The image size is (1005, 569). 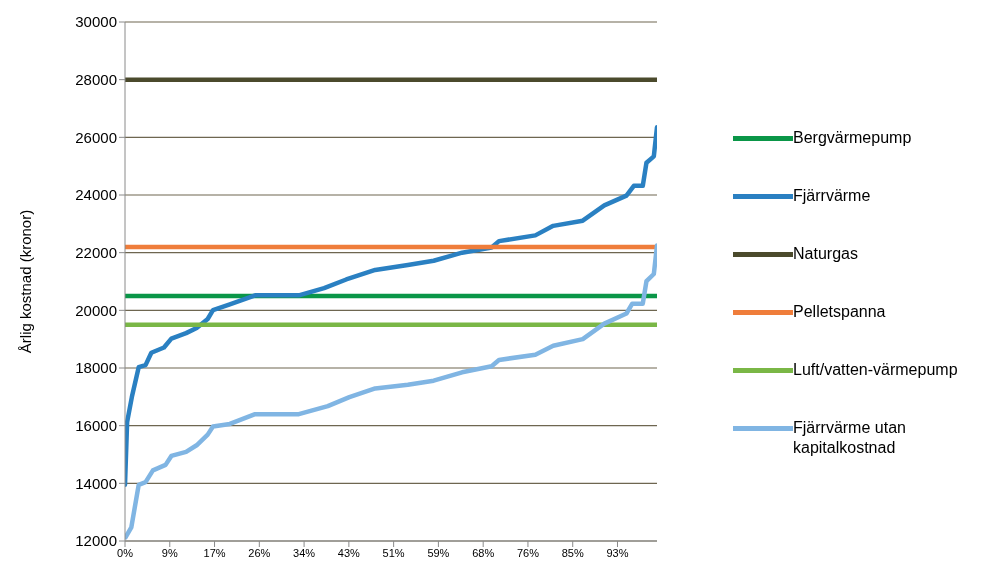 What do you see at coordinates (96, 368) in the screenshot?
I see `y-tick-label: 18000` at bounding box center [96, 368].